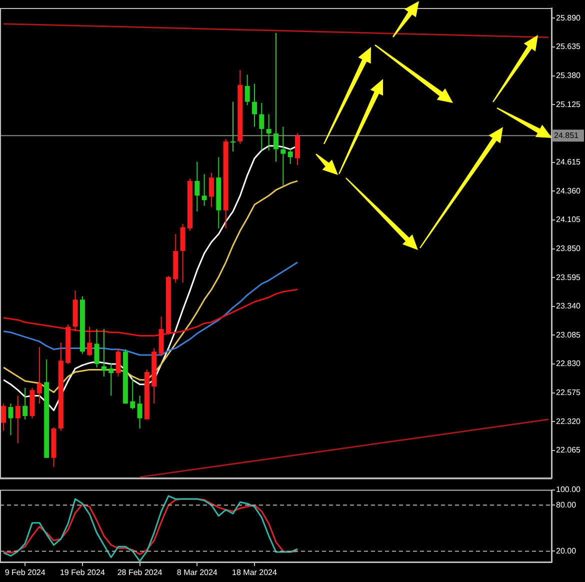 This screenshot has height=582, width=585. I want to click on y-tick-label: 80.00, so click(566, 505).